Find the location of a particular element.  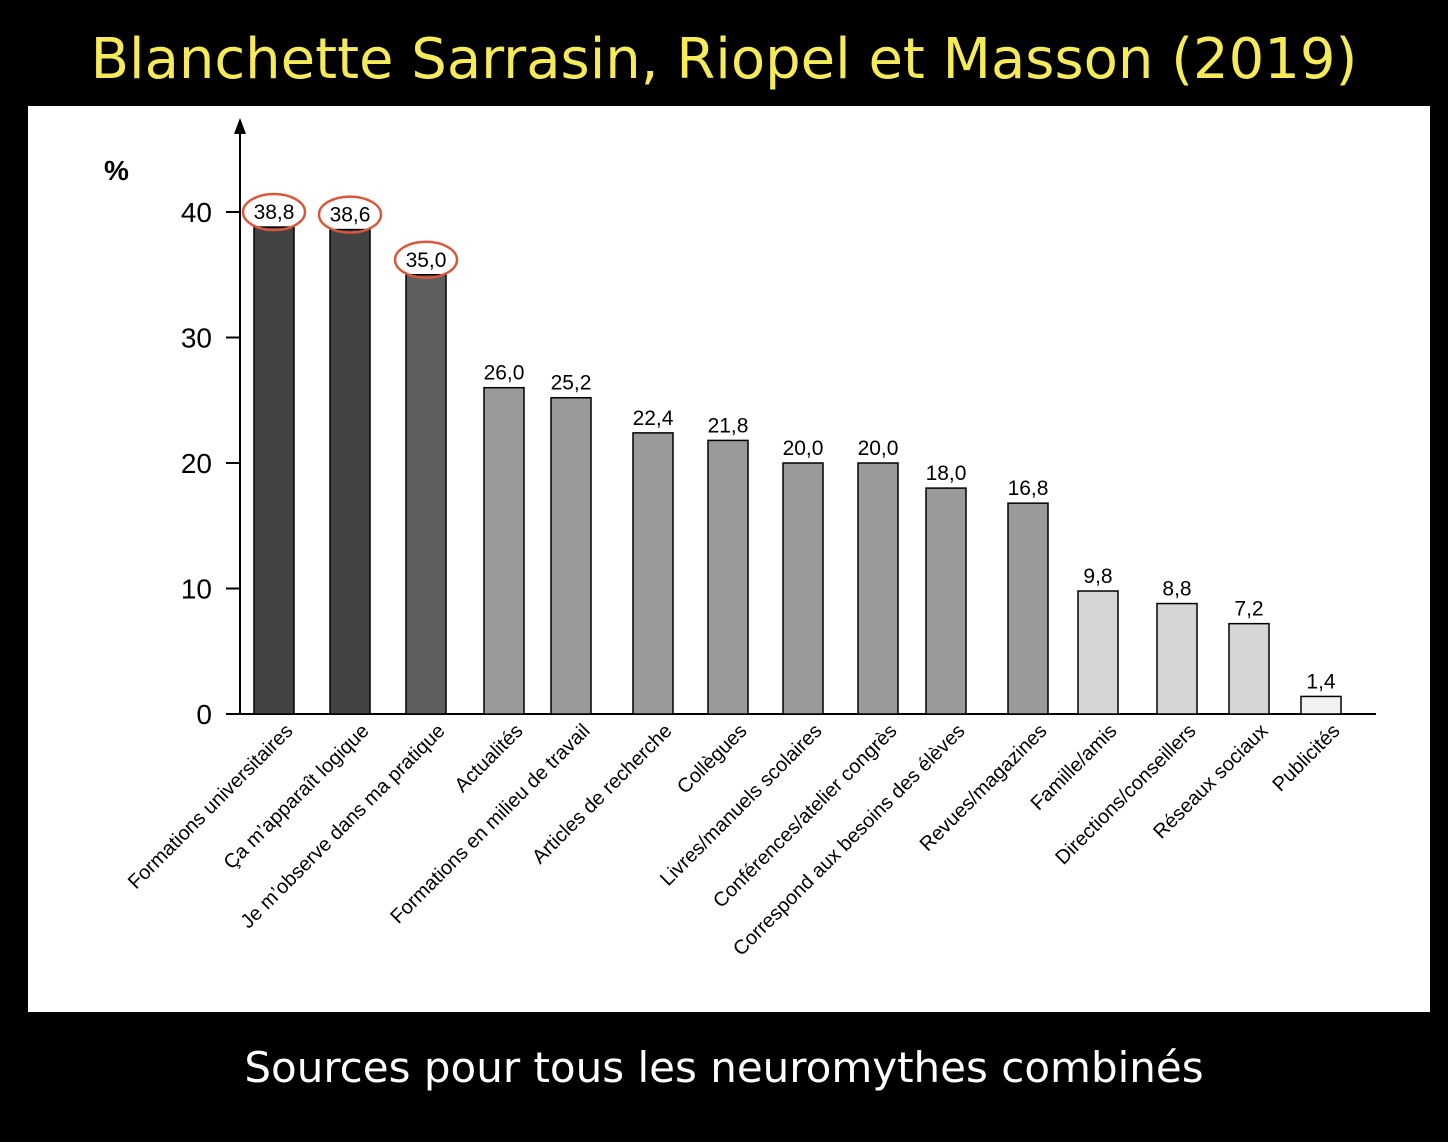

category-label: Articles de recherche is located at coordinates (602, 794).